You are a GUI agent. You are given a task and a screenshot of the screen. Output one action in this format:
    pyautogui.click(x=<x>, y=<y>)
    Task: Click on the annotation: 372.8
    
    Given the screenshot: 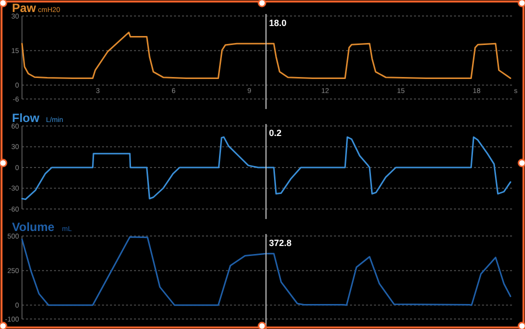 What is the action you would take?
    pyautogui.click(x=280, y=243)
    